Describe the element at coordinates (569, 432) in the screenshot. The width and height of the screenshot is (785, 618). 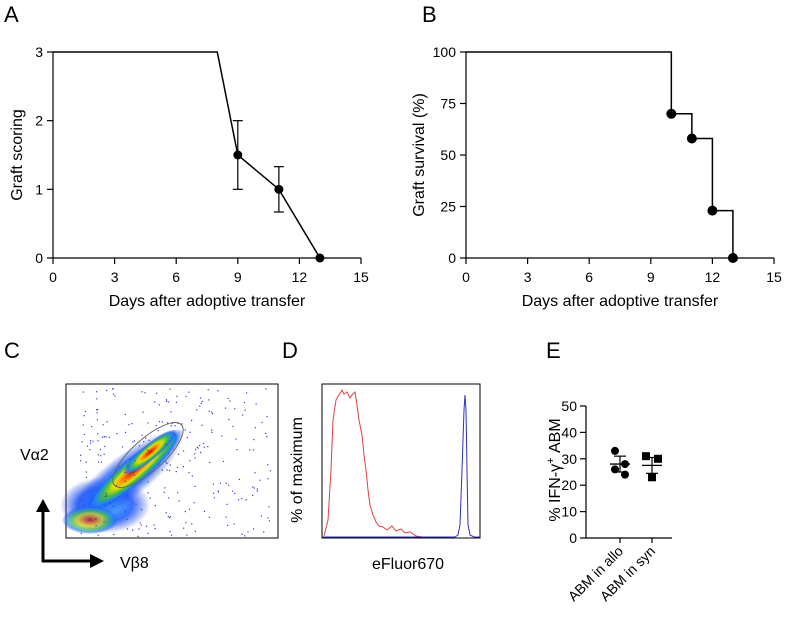
I see `panel-e-y-tick-label: 40` at that location.